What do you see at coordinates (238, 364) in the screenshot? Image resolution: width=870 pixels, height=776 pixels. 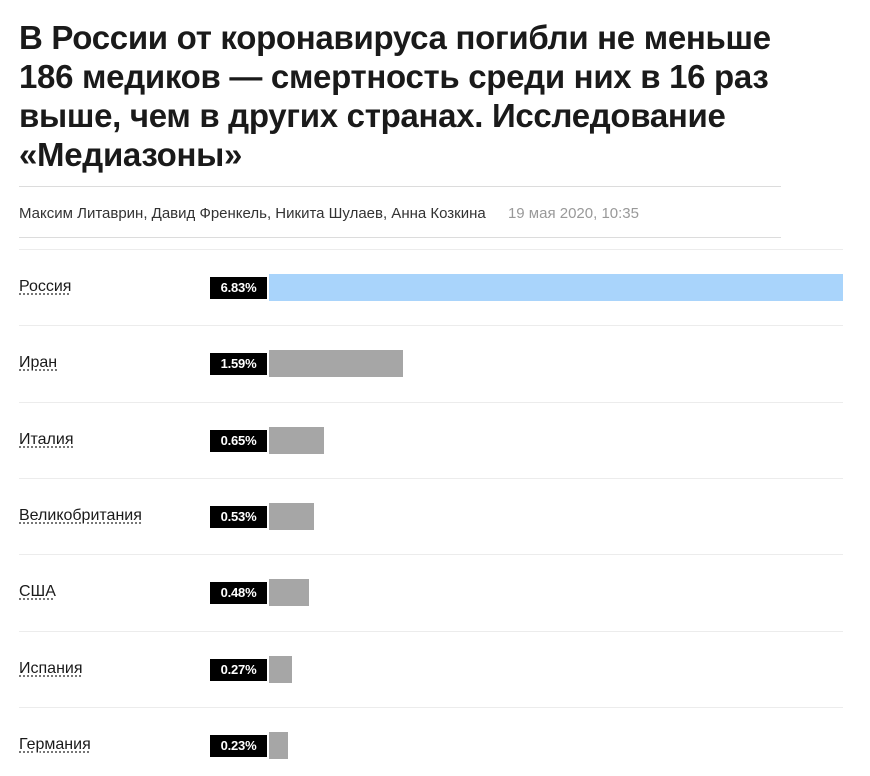 I see `value-label: 1.59%` at bounding box center [238, 364].